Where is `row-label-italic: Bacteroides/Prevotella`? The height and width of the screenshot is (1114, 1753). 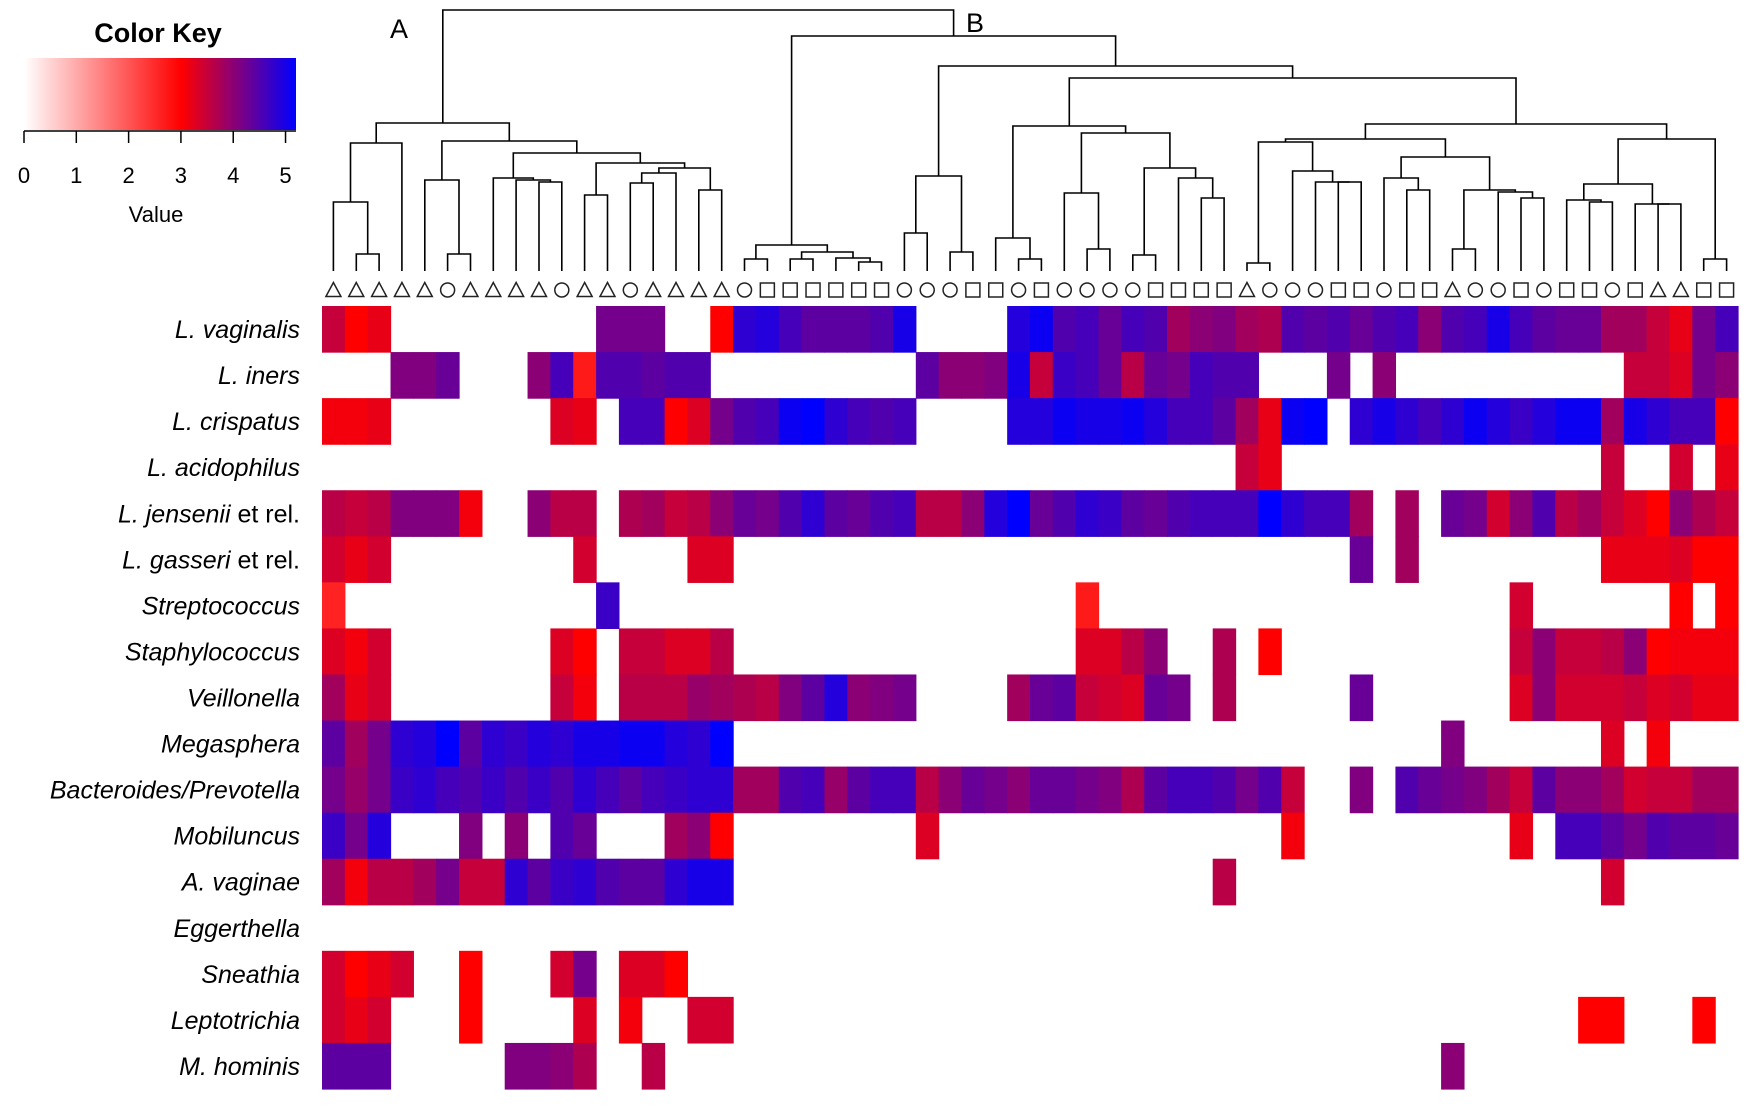
row-label-italic: Bacteroides/Prevotella is located at coordinates (175, 791).